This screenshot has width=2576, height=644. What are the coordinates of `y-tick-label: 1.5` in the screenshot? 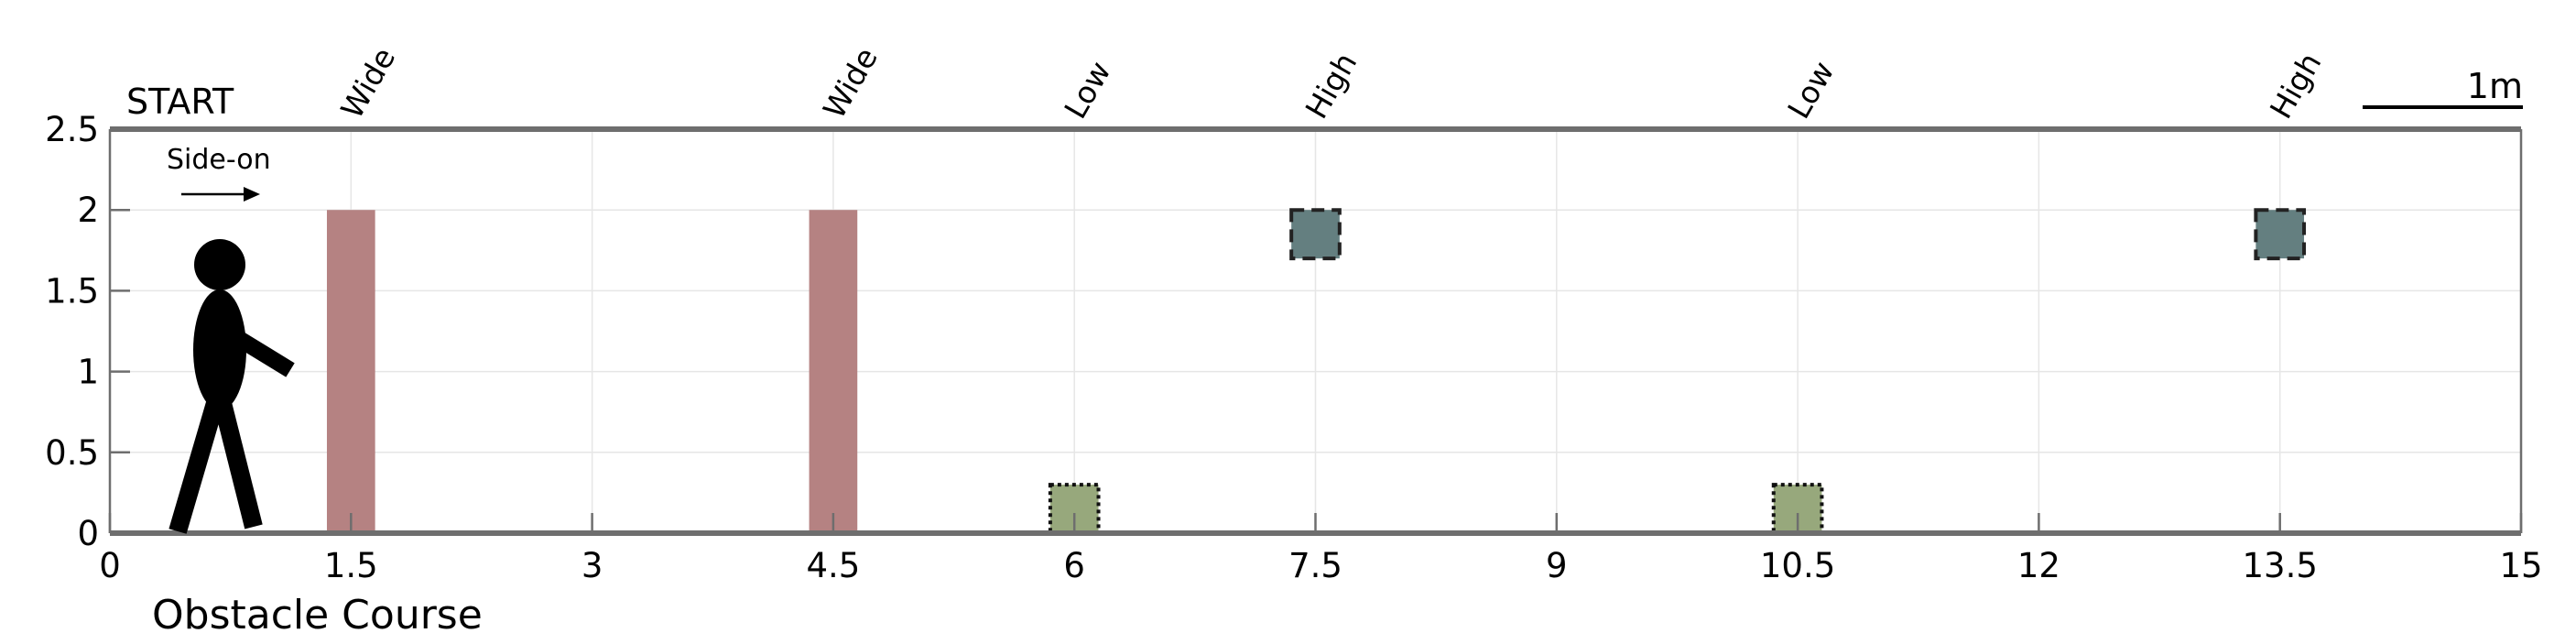 It's located at (72, 291).